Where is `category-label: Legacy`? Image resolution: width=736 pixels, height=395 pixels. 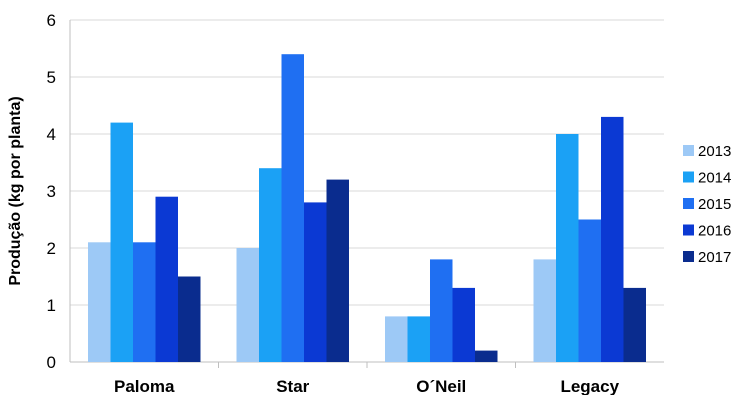
category-label: Legacy is located at coordinates (589, 386).